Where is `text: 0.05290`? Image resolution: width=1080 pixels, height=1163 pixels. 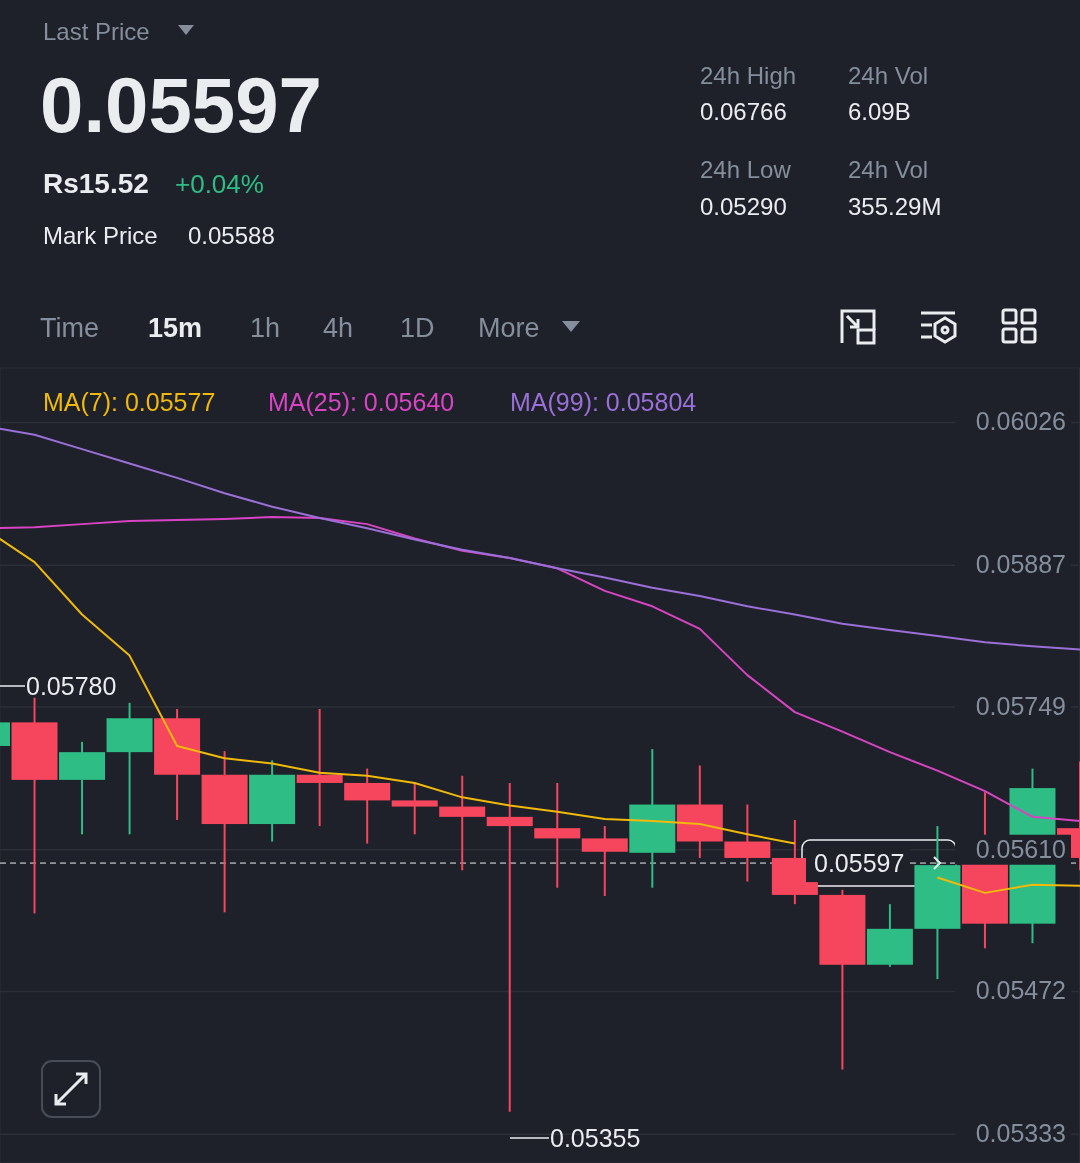 text: 0.05290 is located at coordinates (743, 206).